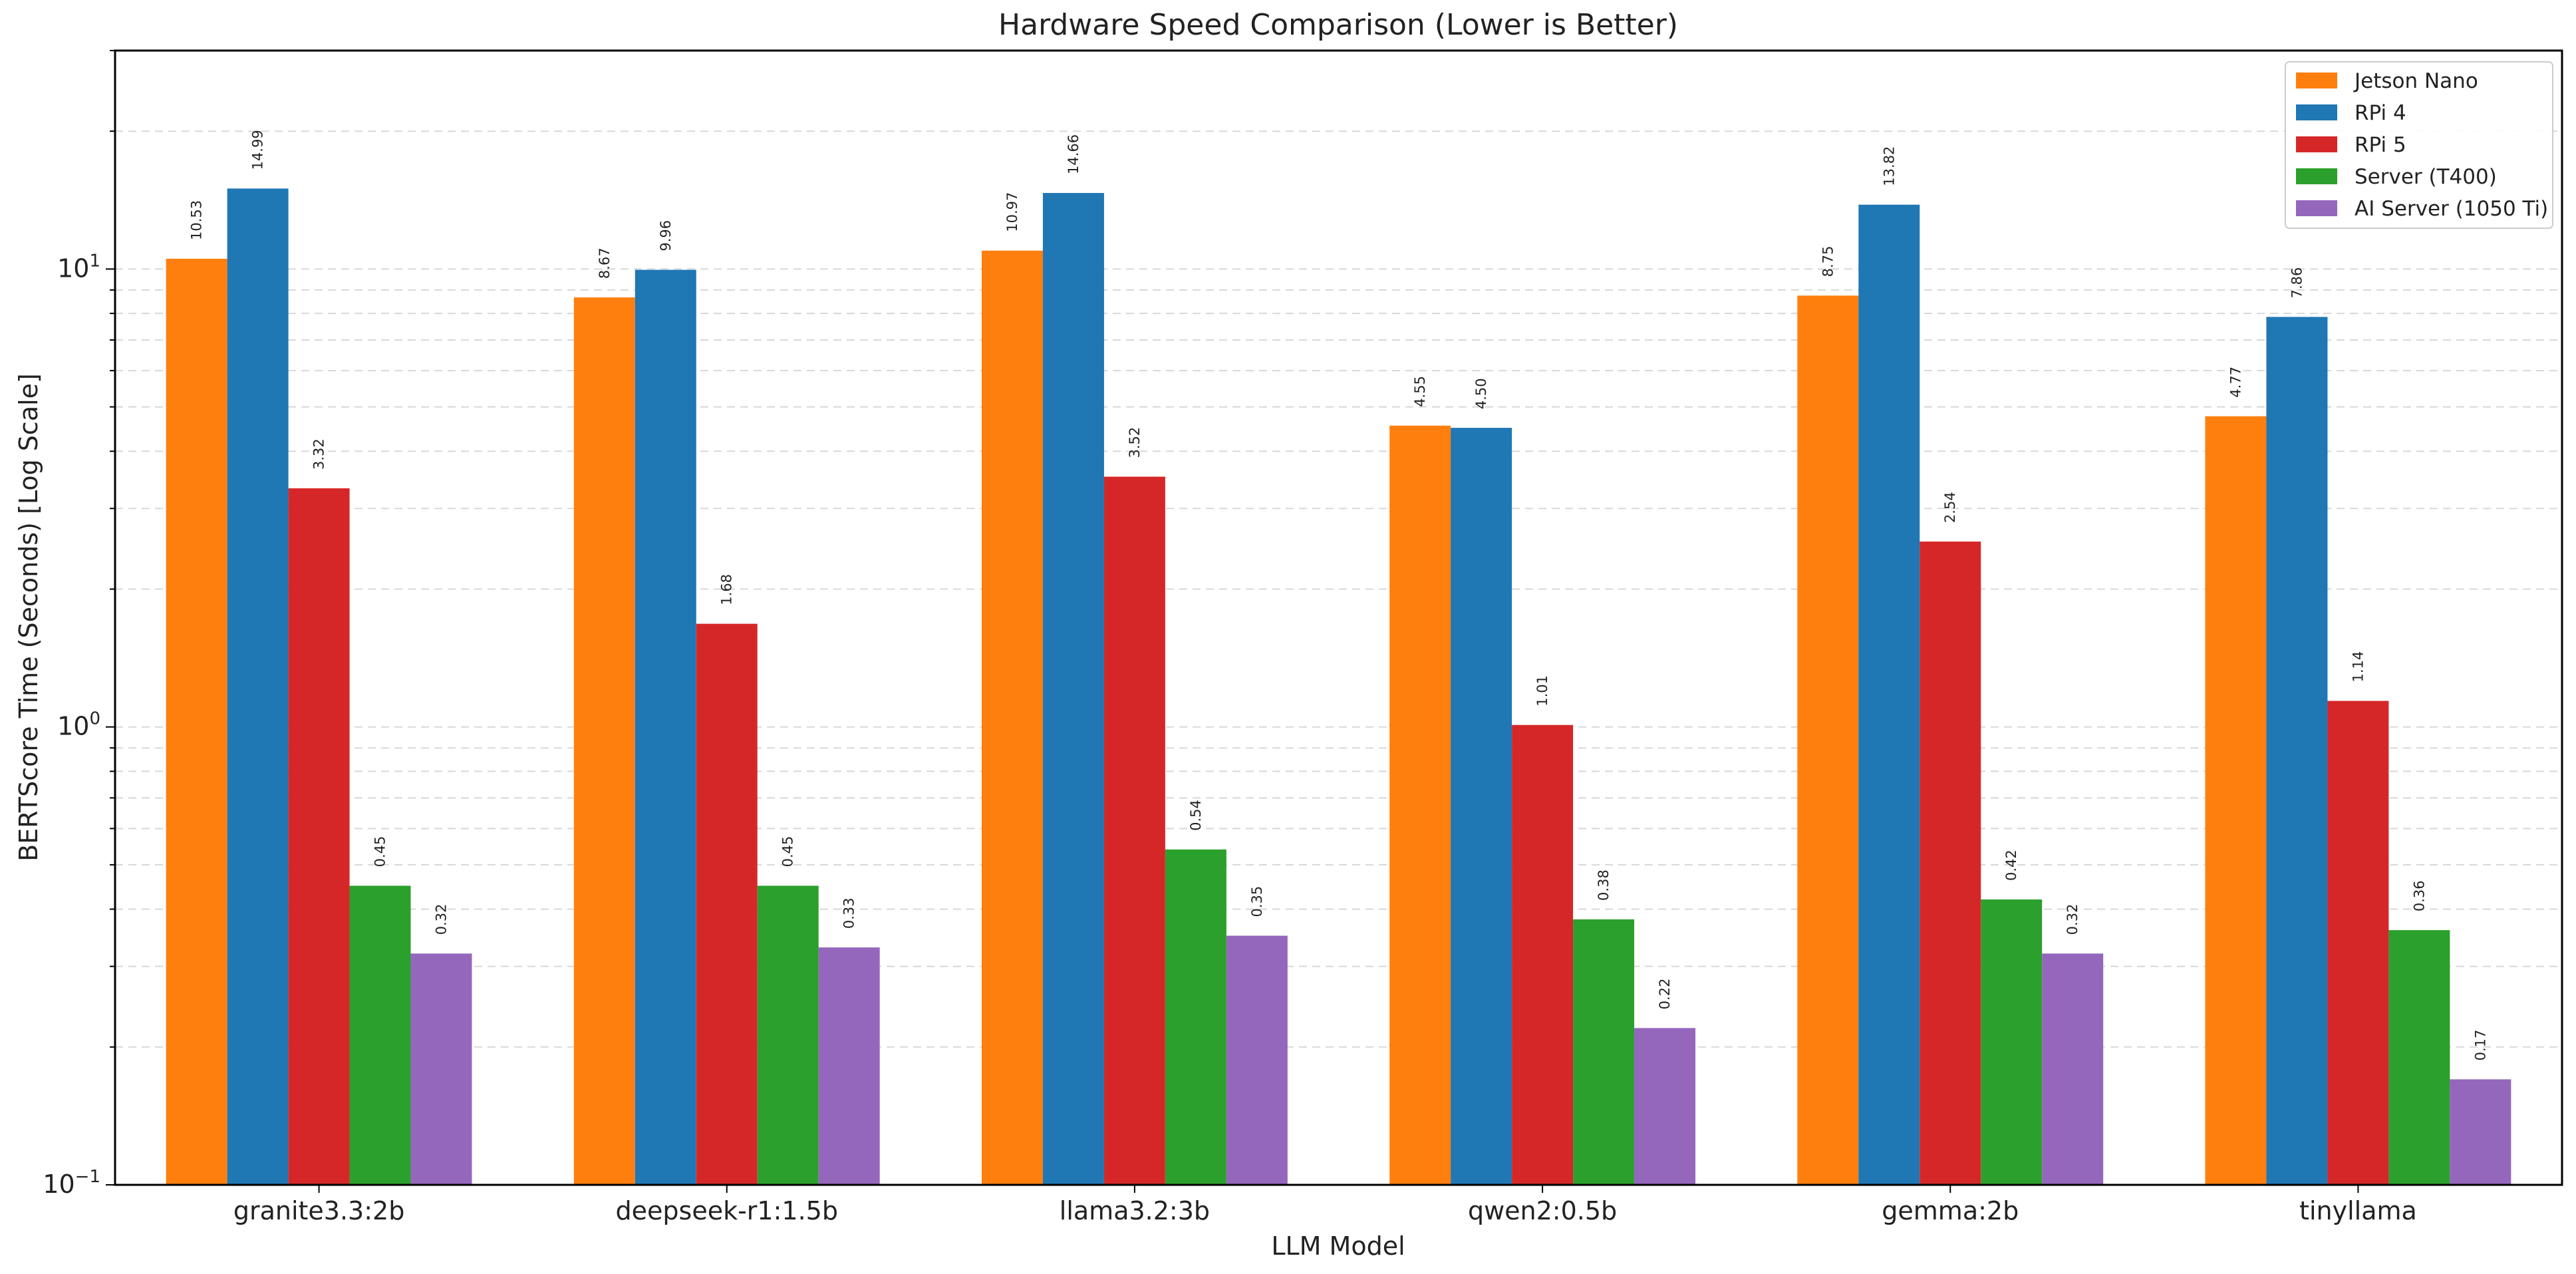 The height and width of the screenshot is (1274, 2576). I want to click on bar-value-label: 2.54, so click(1950, 507).